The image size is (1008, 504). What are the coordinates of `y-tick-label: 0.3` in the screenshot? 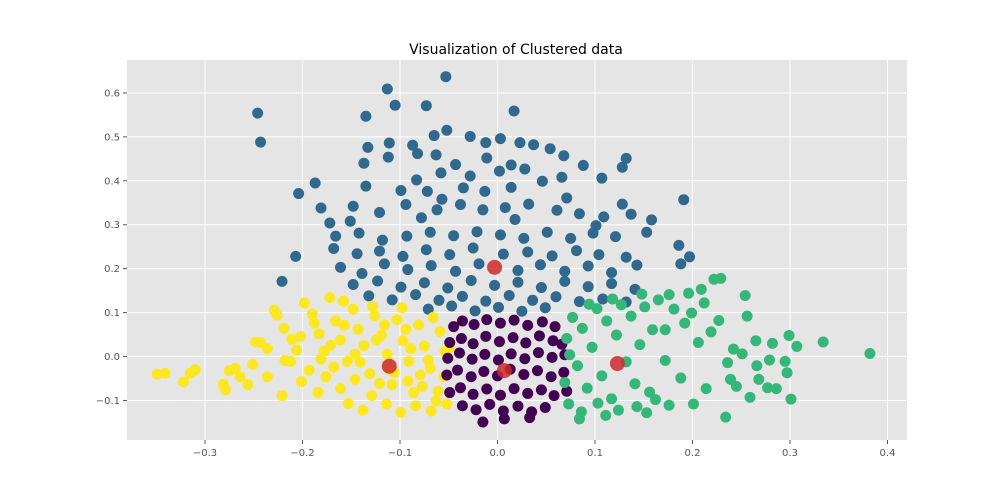 It's located at (112, 225).